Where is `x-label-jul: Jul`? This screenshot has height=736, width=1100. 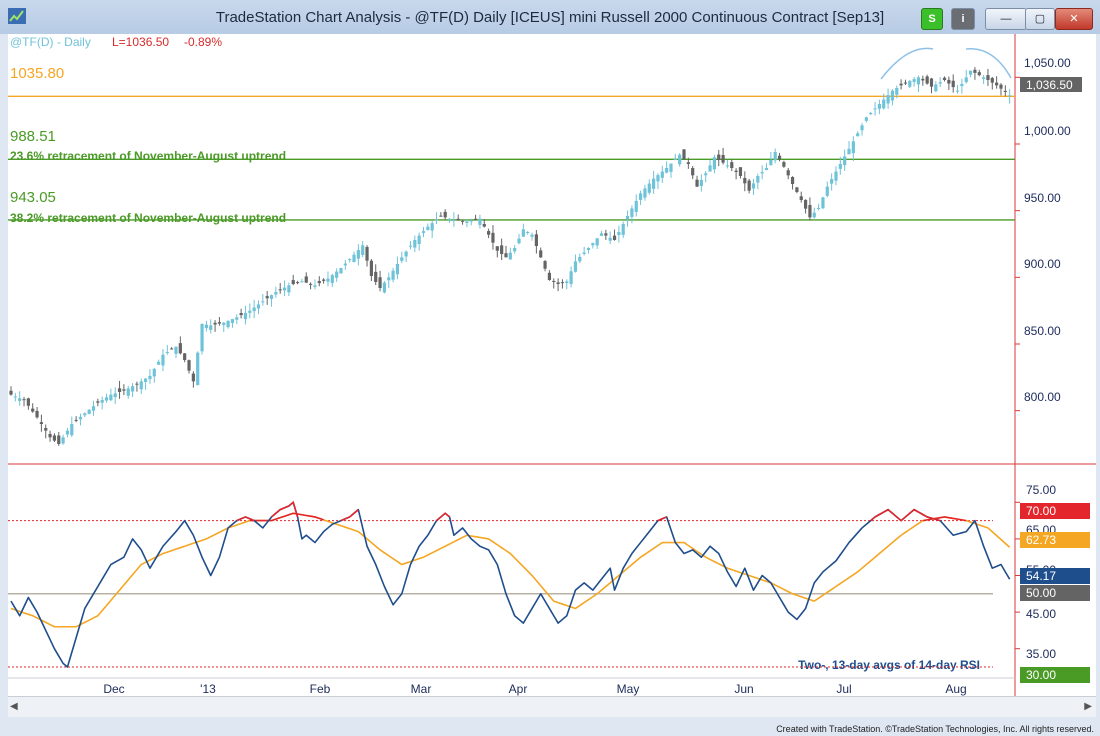
x-label-jul: Jul is located at coordinates (843, 689).